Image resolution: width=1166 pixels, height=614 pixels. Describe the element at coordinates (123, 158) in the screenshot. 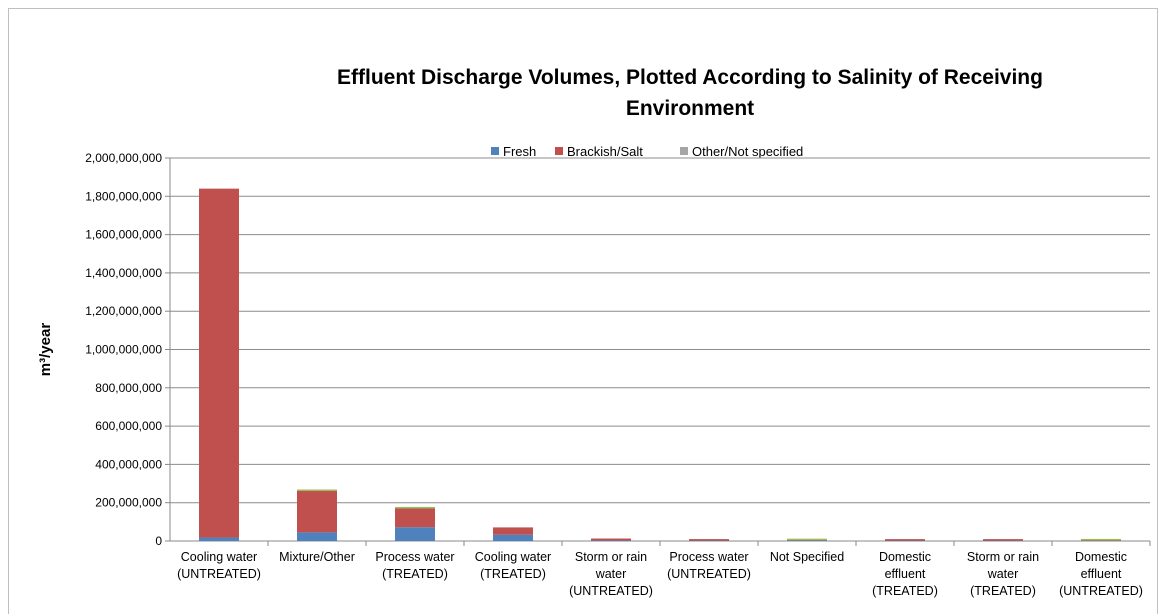

I see `y-tick-label: 2,000,000,000` at that location.